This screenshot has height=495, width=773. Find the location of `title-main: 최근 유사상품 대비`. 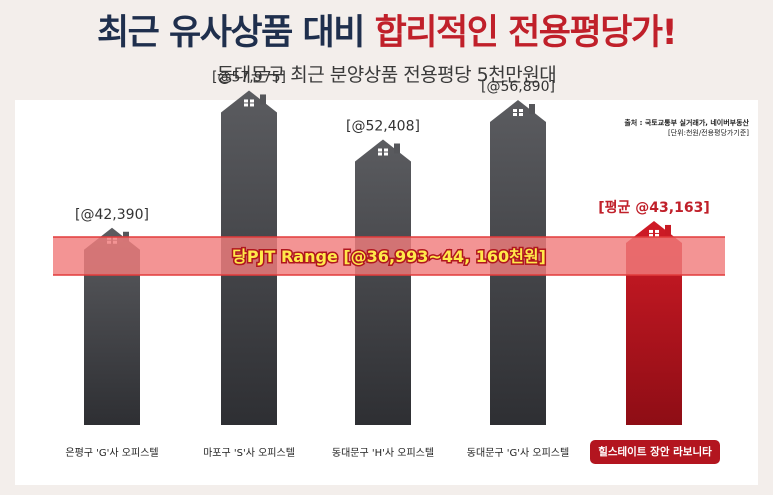

title-main: 최근 유사상품 대비 is located at coordinates (230, 33).